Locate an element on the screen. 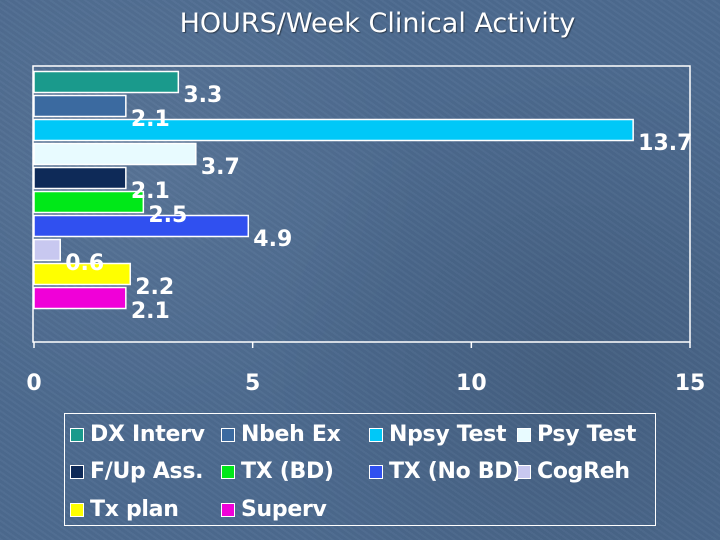 The height and width of the screenshot is (540, 720). value-label-8: 2.2 is located at coordinates (154, 287).